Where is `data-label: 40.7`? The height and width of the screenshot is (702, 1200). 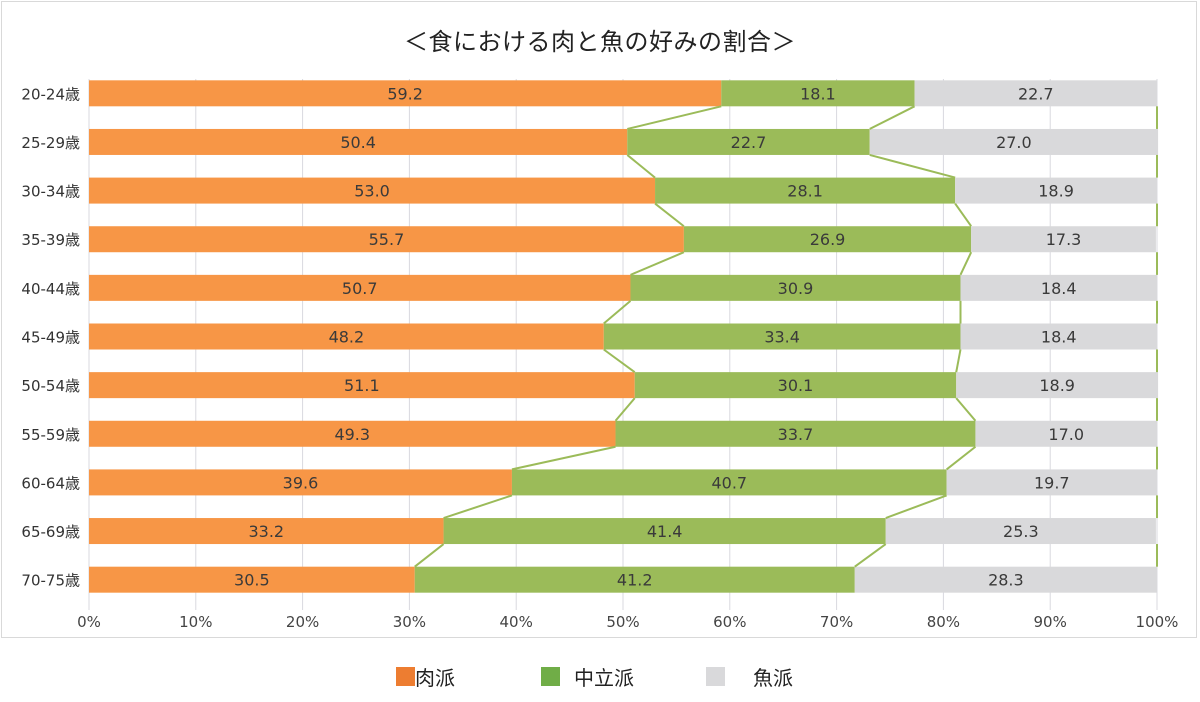 data-label: 40.7 is located at coordinates (729, 482).